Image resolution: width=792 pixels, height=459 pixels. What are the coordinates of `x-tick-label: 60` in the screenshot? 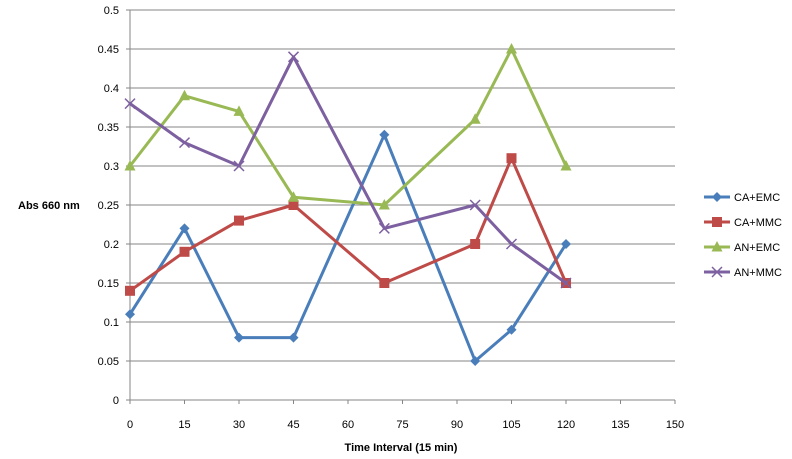 It's located at (348, 425).